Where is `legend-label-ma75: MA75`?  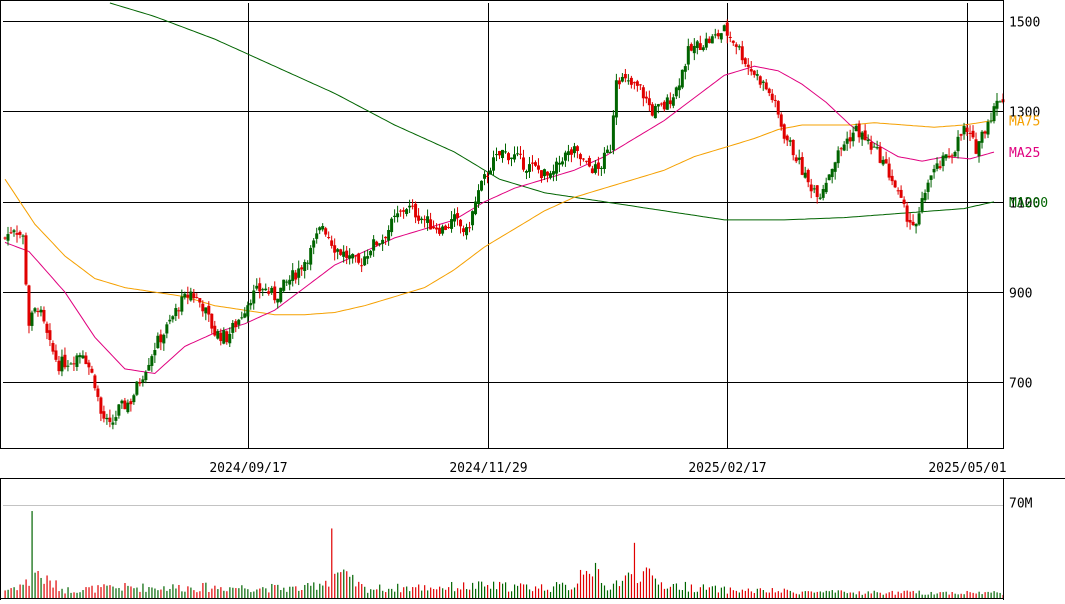
legend-label-ma75: MA75 is located at coordinates (1024, 121).